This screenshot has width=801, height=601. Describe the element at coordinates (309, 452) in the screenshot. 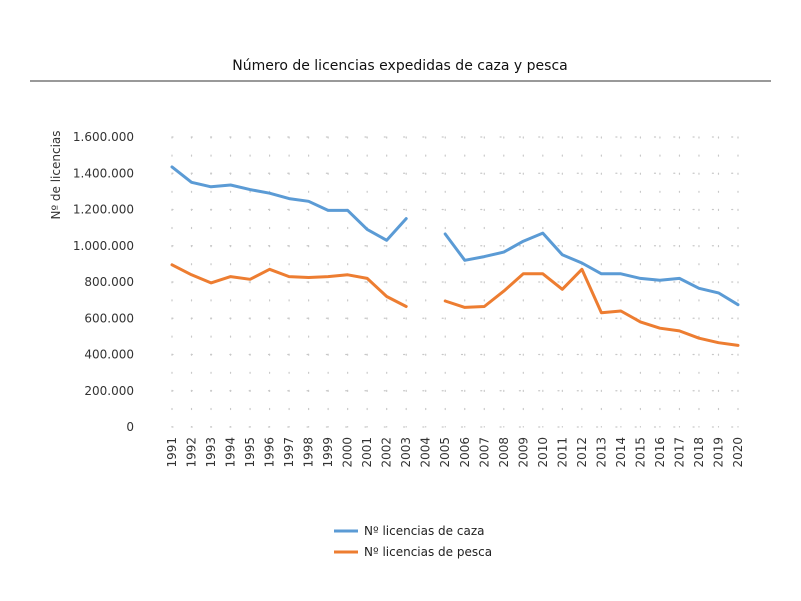

I see `x-tick-label: 1998` at that location.